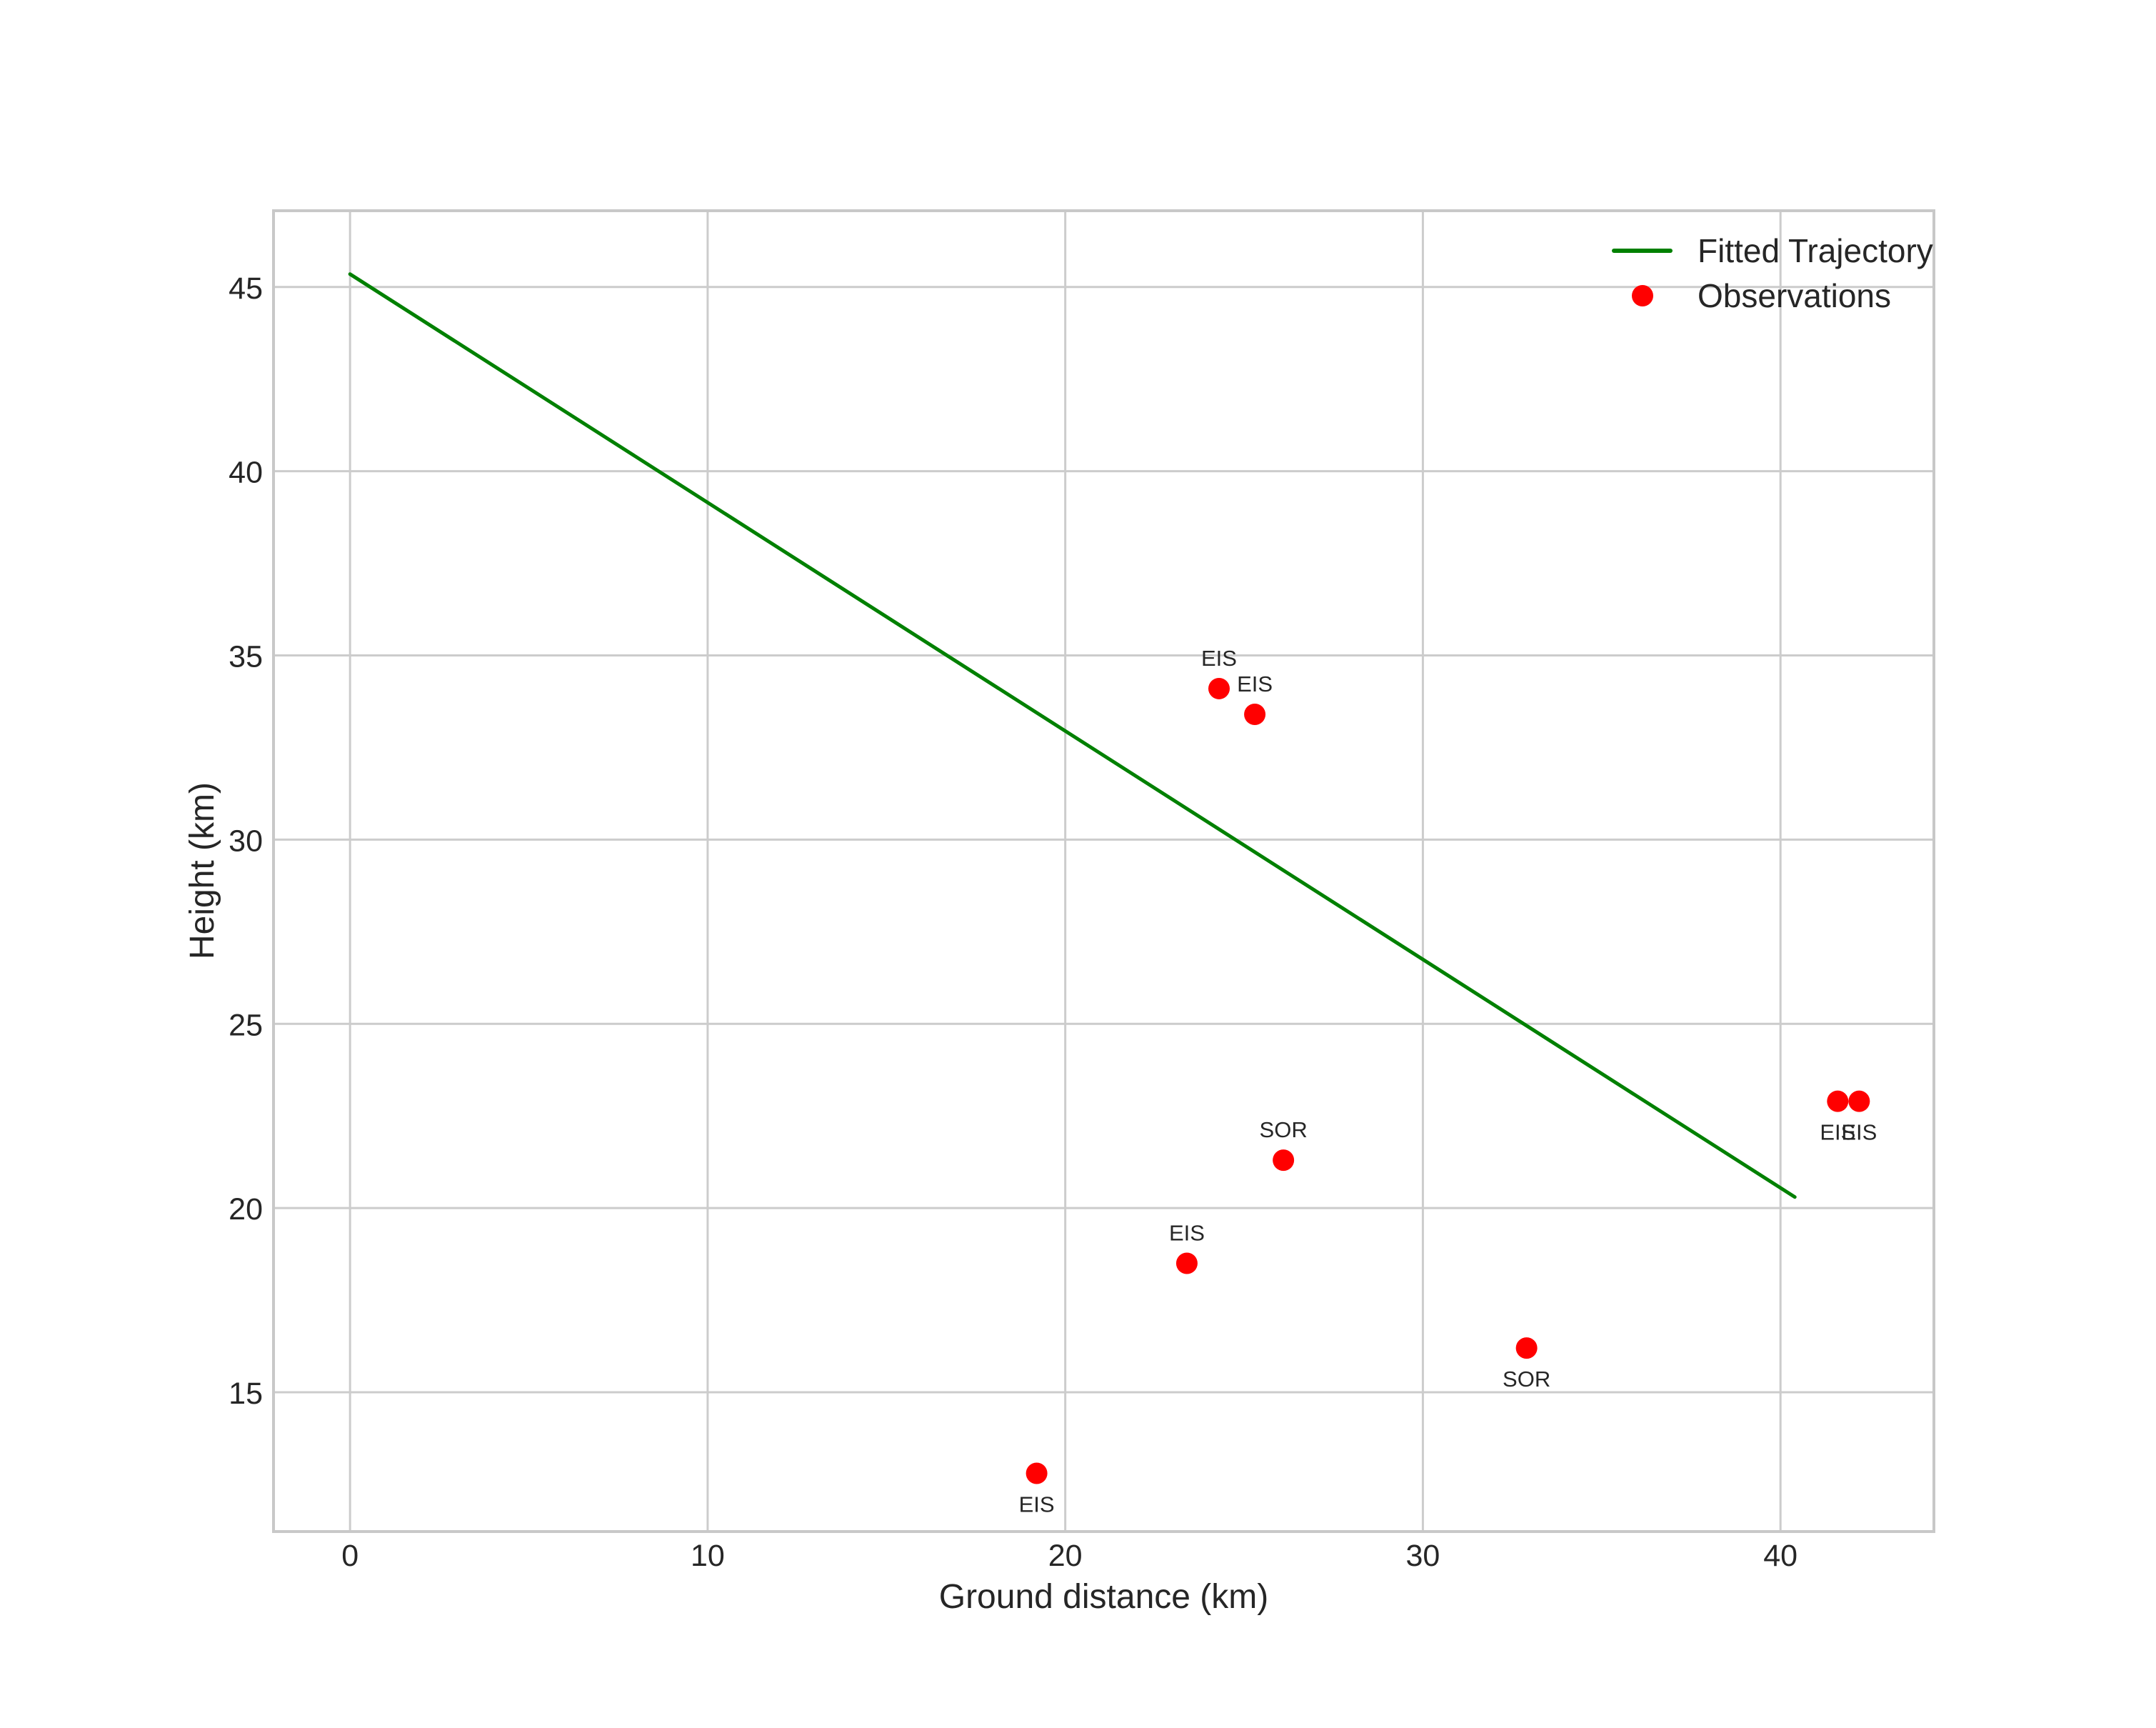 This screenshot has width=2156, height=1728. I want to click on x-axis-label: Ground distance (km), so click(1104, 1597).